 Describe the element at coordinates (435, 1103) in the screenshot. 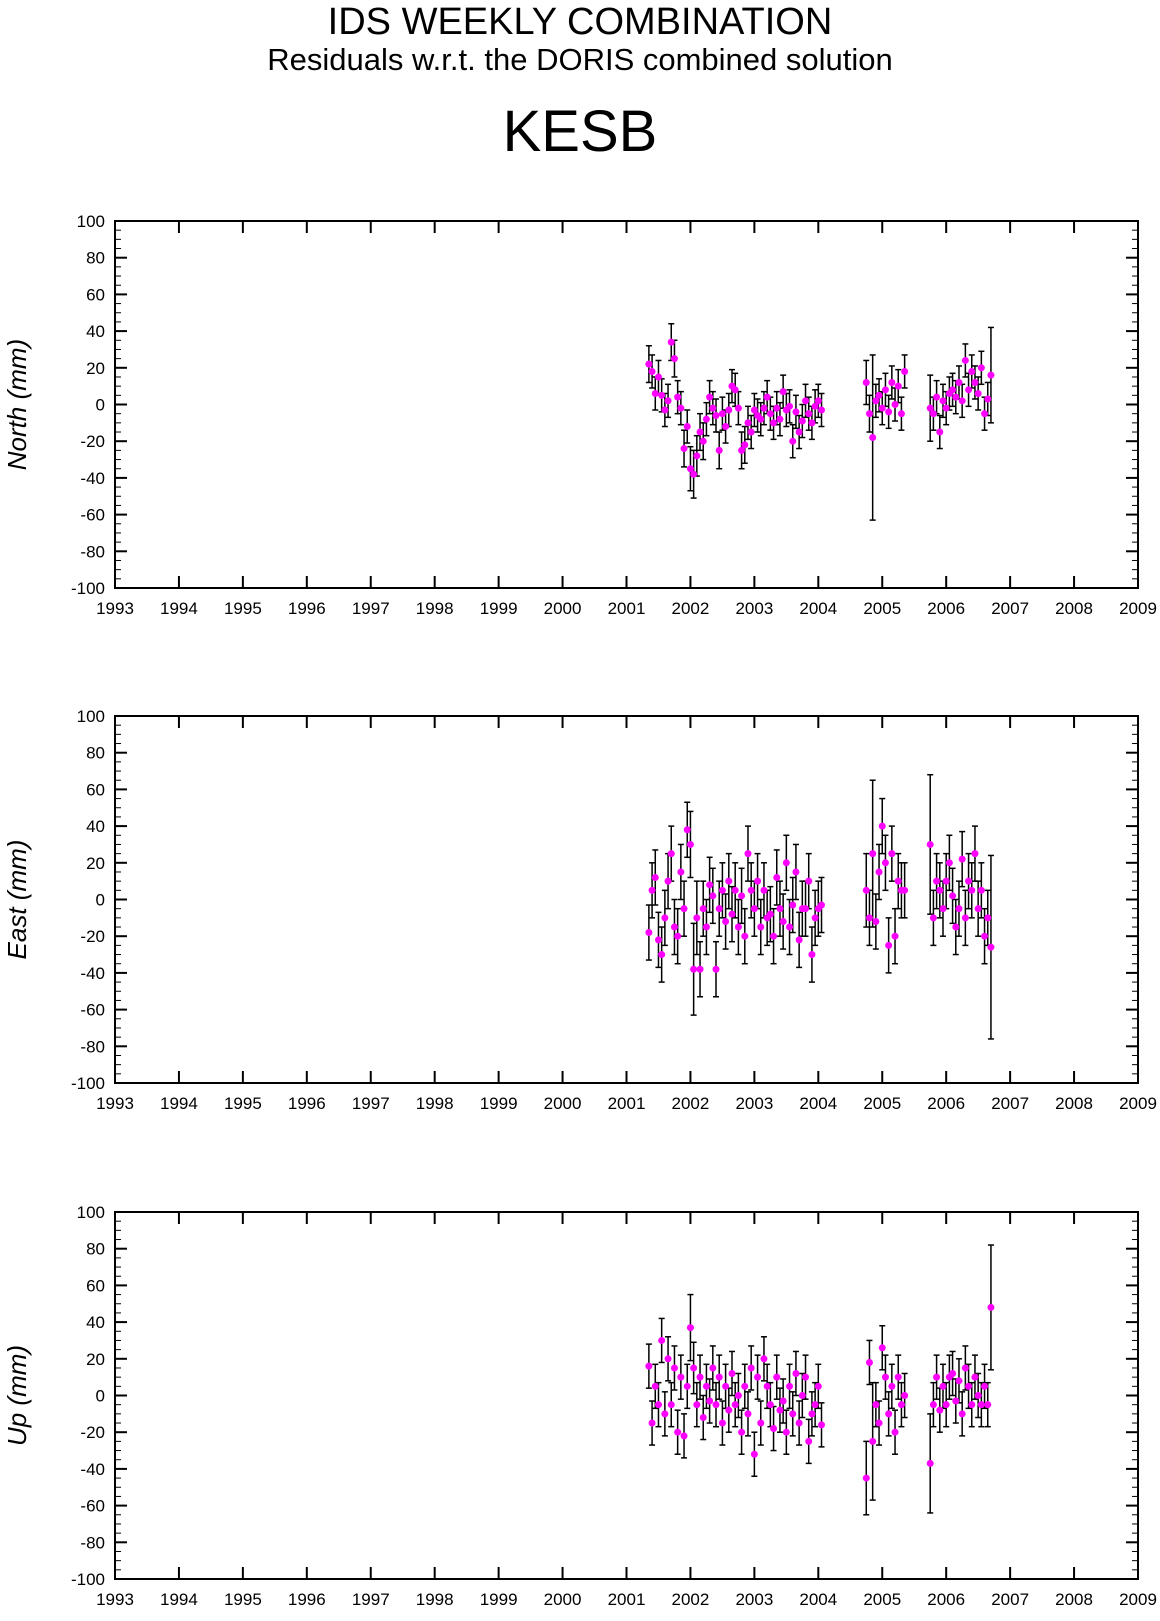

I see `x-tick-label: 1998` at that location.